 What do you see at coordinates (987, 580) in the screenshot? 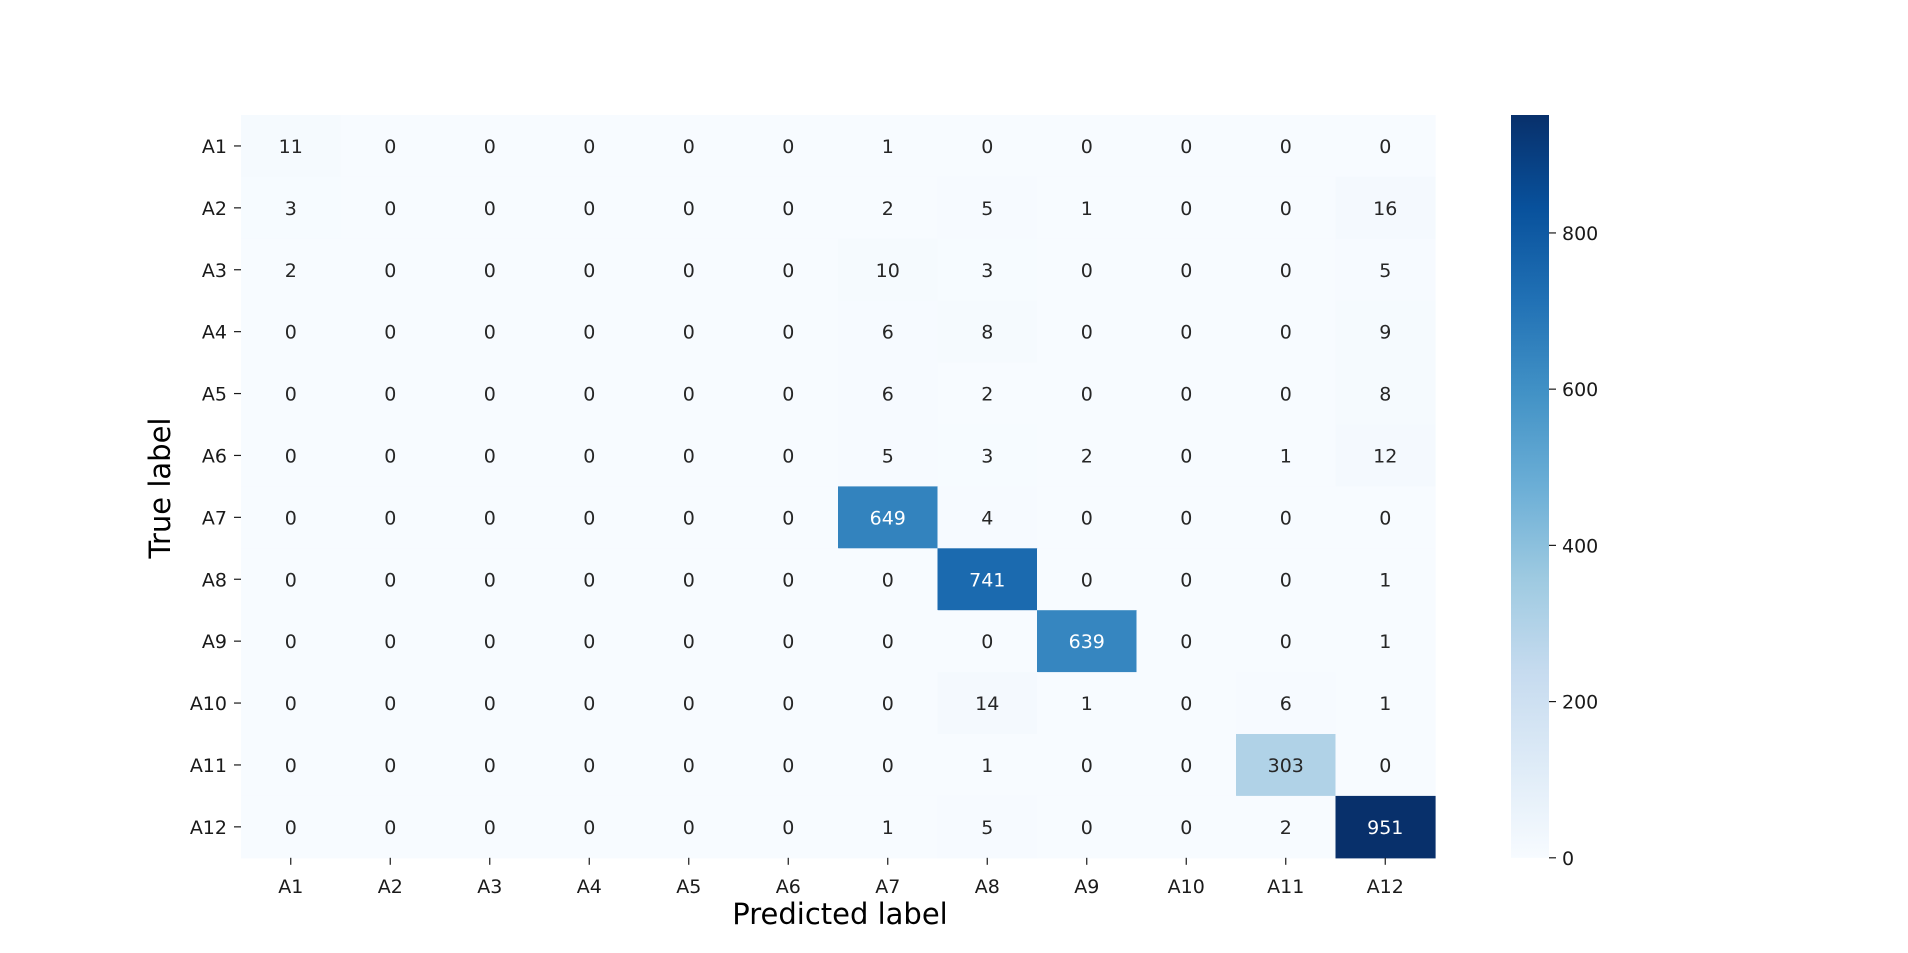
I see `cell-value-label: 741` at bounding box center [987, 580].